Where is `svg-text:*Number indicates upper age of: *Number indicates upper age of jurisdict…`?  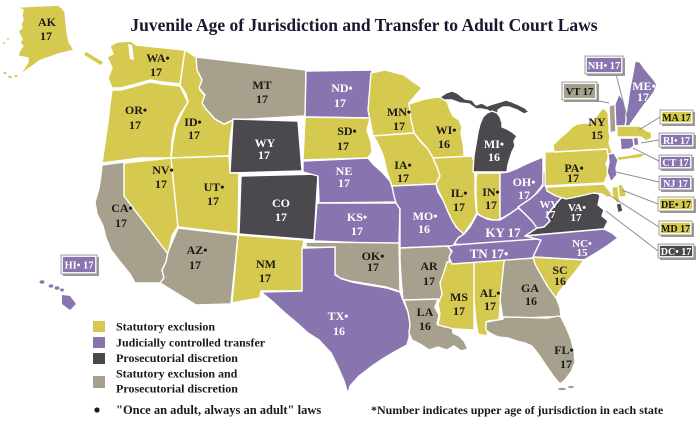
svg-text:*Number indicates upper age of: *Number indicates upper age of jurisdict… is located at coordinates (517, 410).